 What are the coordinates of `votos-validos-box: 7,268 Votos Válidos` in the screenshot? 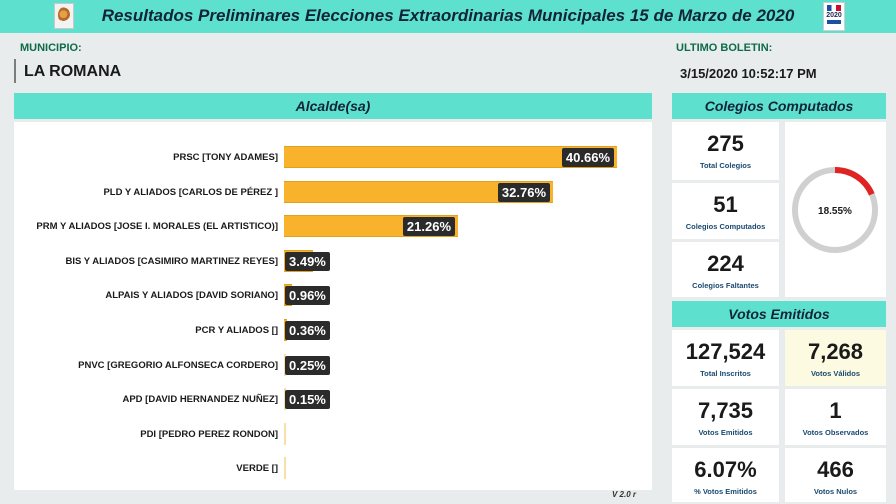 It's located at (835, 358).